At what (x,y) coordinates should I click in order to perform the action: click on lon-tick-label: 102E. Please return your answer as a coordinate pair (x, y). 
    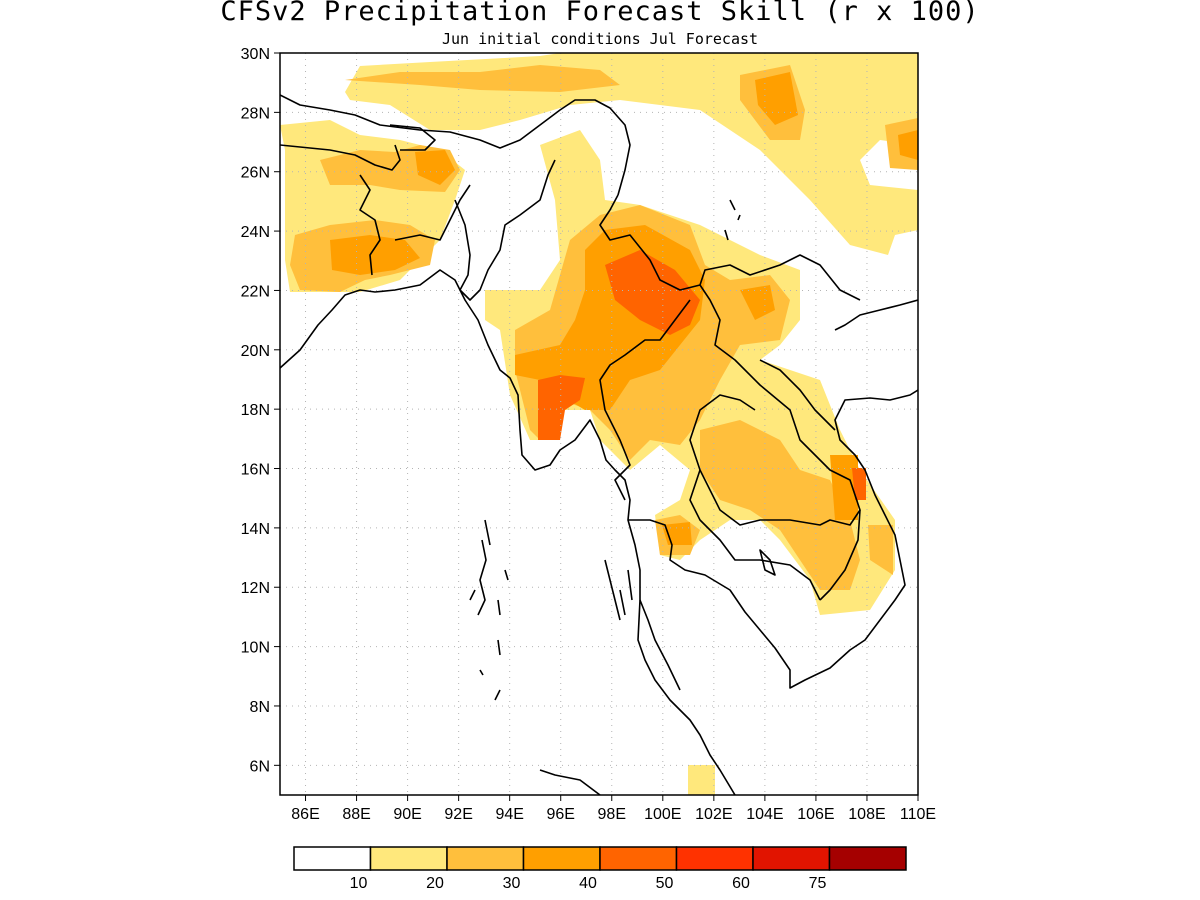
    Looking at the image, I should click on (713, 814).